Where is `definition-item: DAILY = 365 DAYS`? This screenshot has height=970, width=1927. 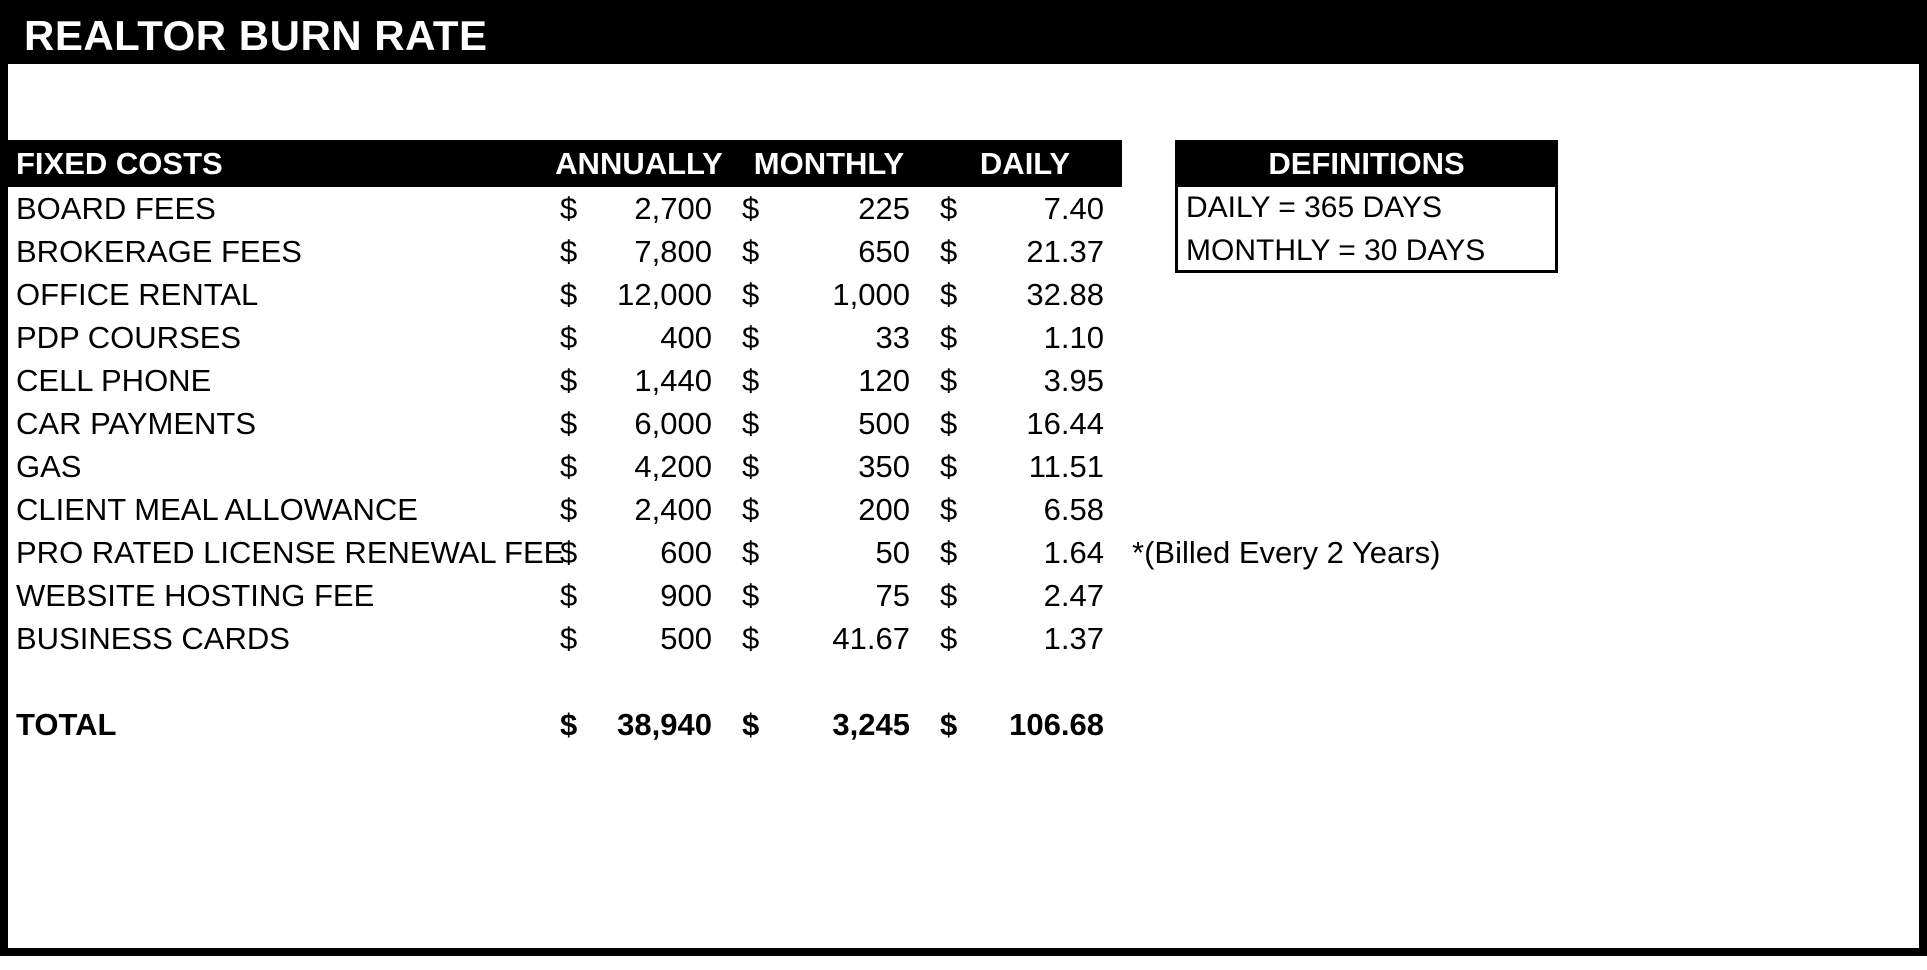 definition-item: DAILY = 365 DAYS is located at coordinates (1366, 208).